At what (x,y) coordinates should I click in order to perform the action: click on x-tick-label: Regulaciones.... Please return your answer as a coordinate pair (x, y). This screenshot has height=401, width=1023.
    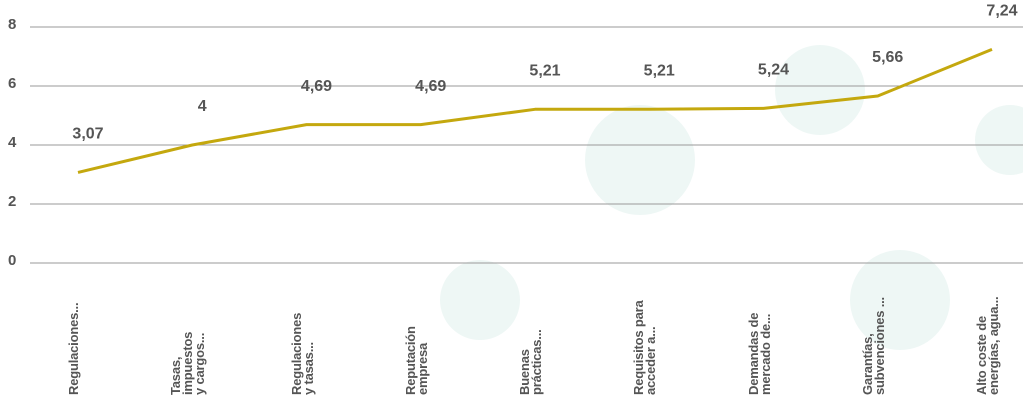
    Looking at the image, I should click on (73, 348).